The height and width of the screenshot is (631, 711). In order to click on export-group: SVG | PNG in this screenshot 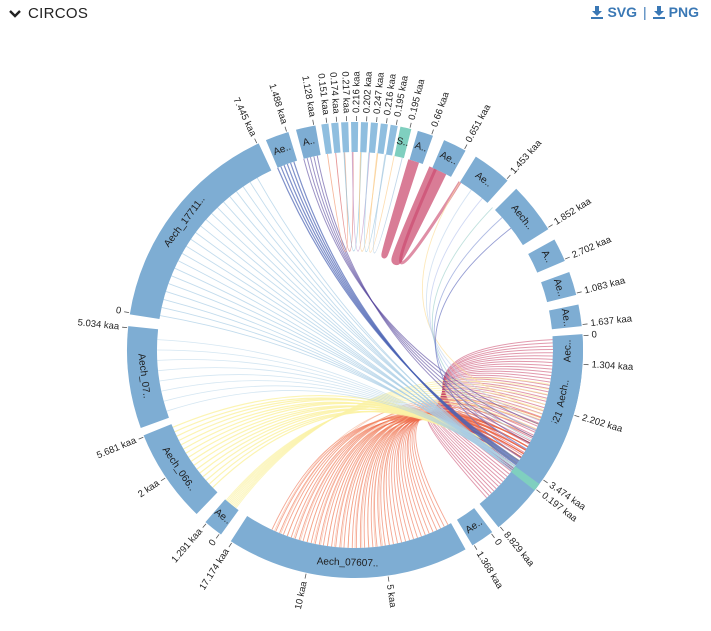, I will do `click(645, 12)`.